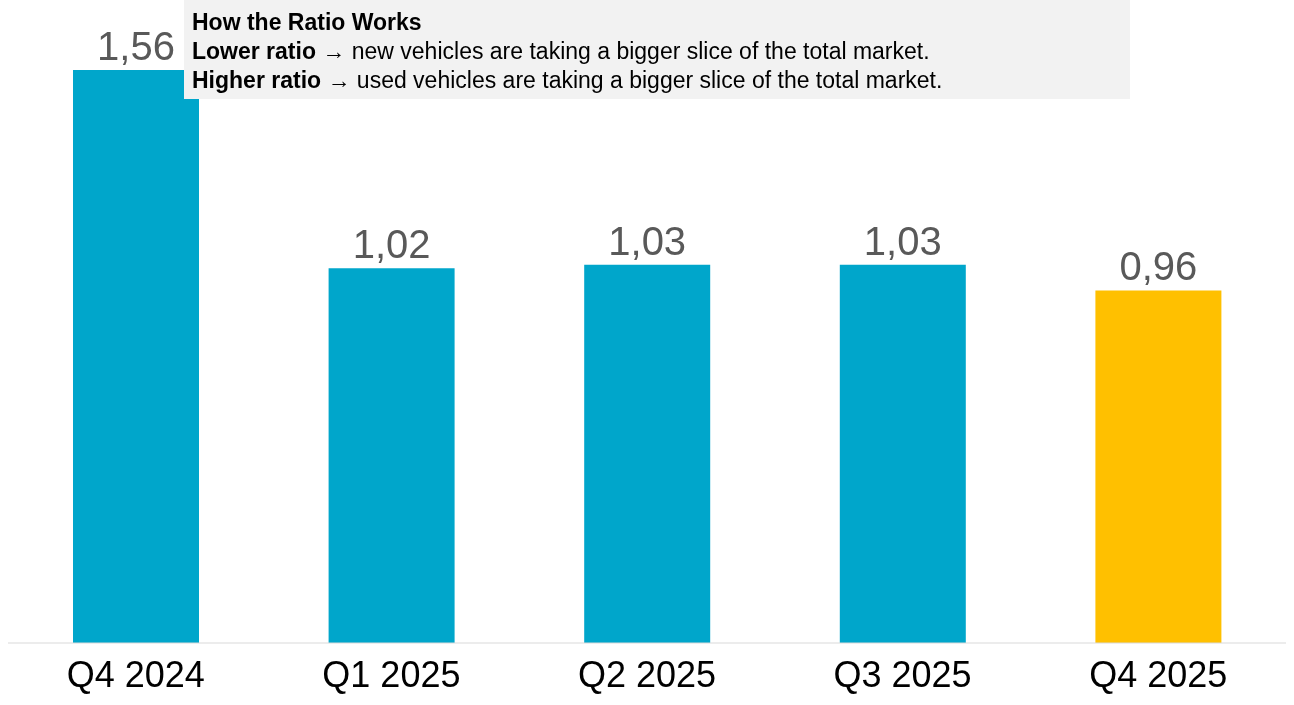  Describe the element at coordinates (391, 674) in the screenshot. I see `x-tick-label: Q1 2025` at that location.